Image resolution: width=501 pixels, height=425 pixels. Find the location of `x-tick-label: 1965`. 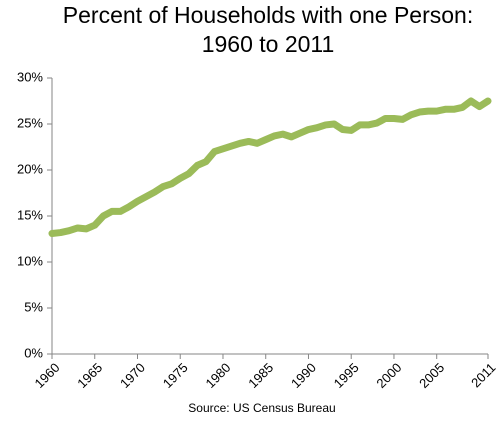

x-tick-label: 1965 is located at coordinates (89, 375).